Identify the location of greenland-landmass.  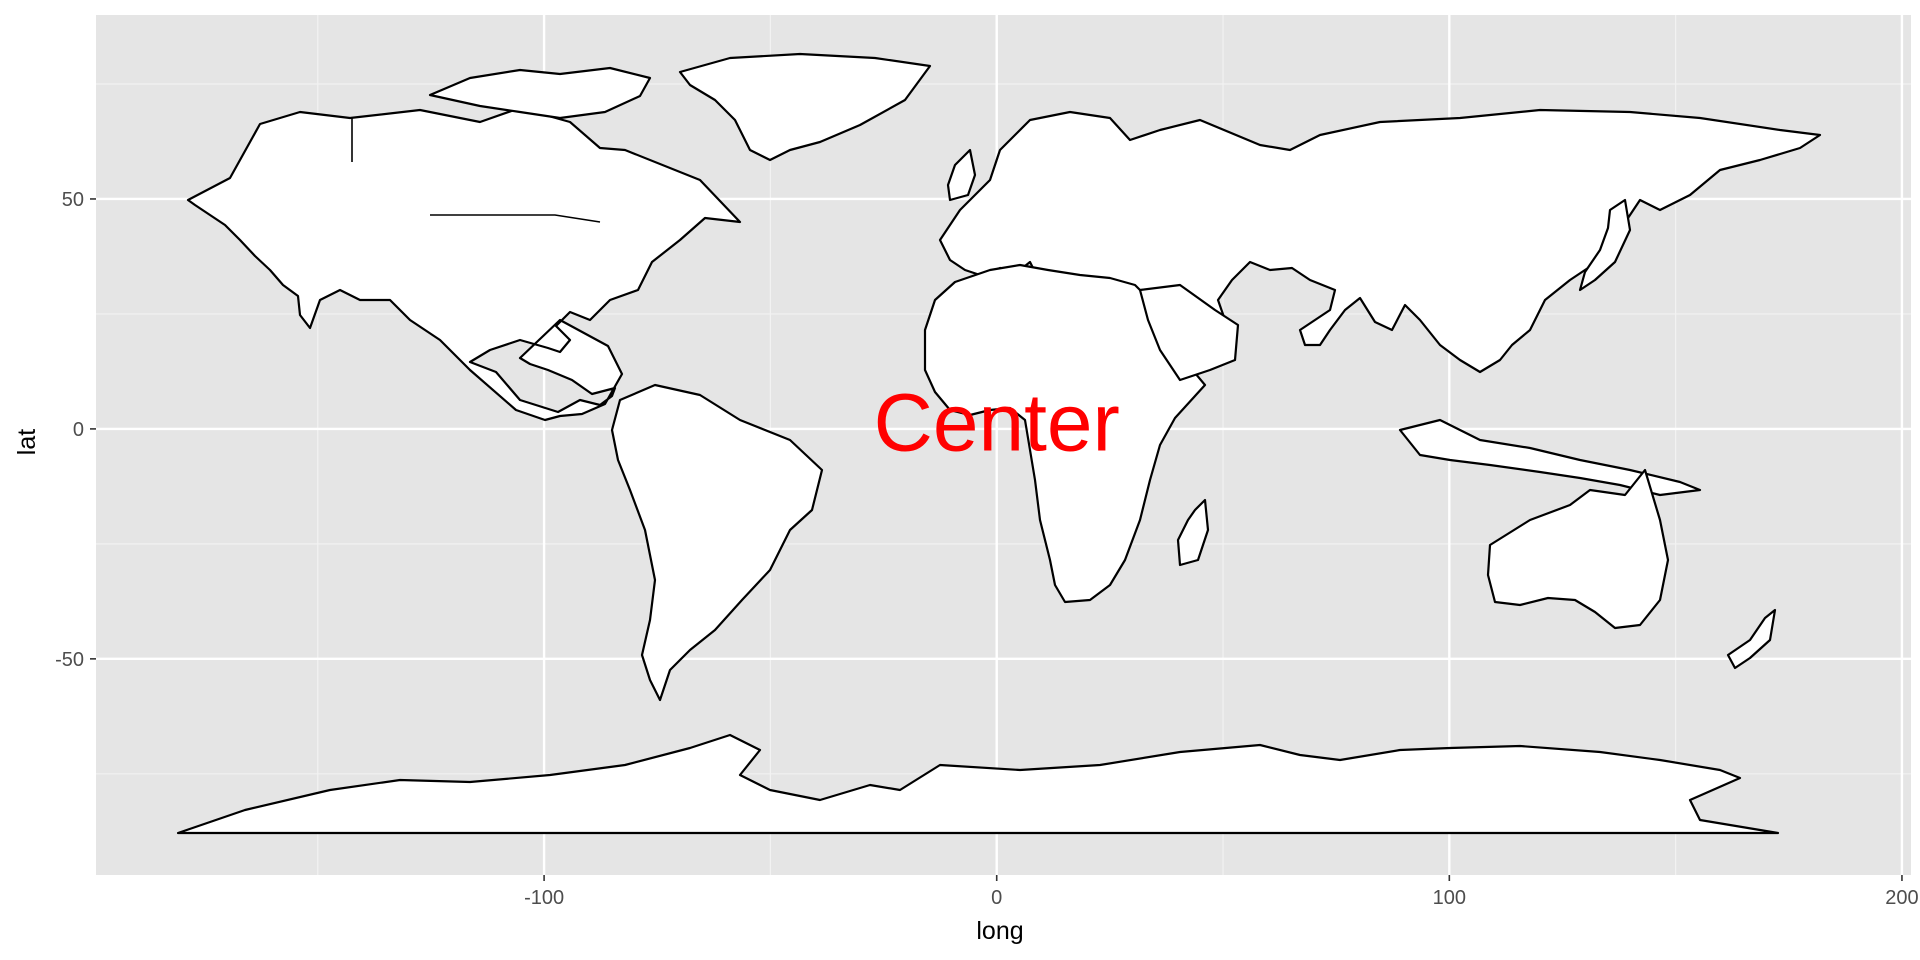
(805, 107).